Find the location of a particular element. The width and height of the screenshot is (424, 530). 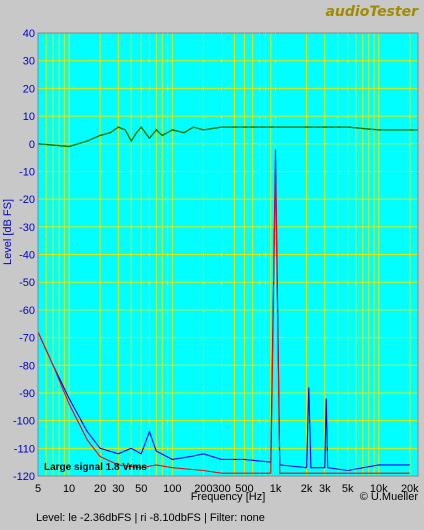

x-tick-label: 100 is located at coordinates (172, 489).